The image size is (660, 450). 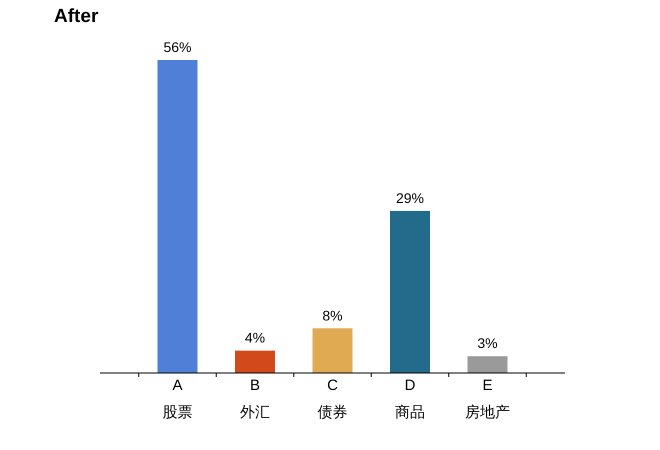 What do you see at coordinates (255, 338) in the screenshot?
I see `data-label: 4%` at bounding box center [255, 338].